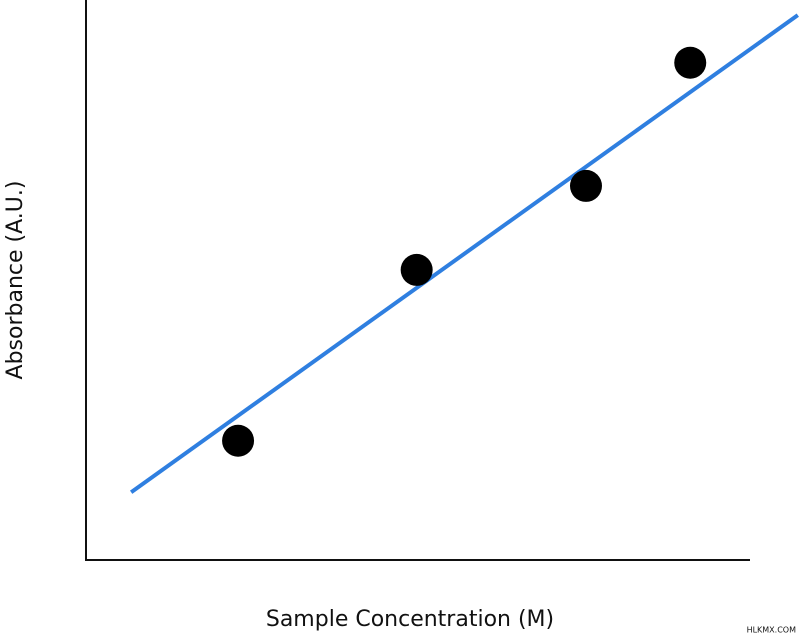 The image size is (800, 636). What do you see at coordinates (15, 280) in the screenshot?
I see `y-axis-label: Absorbance (A.U.)` at bounding box center [15, 280].